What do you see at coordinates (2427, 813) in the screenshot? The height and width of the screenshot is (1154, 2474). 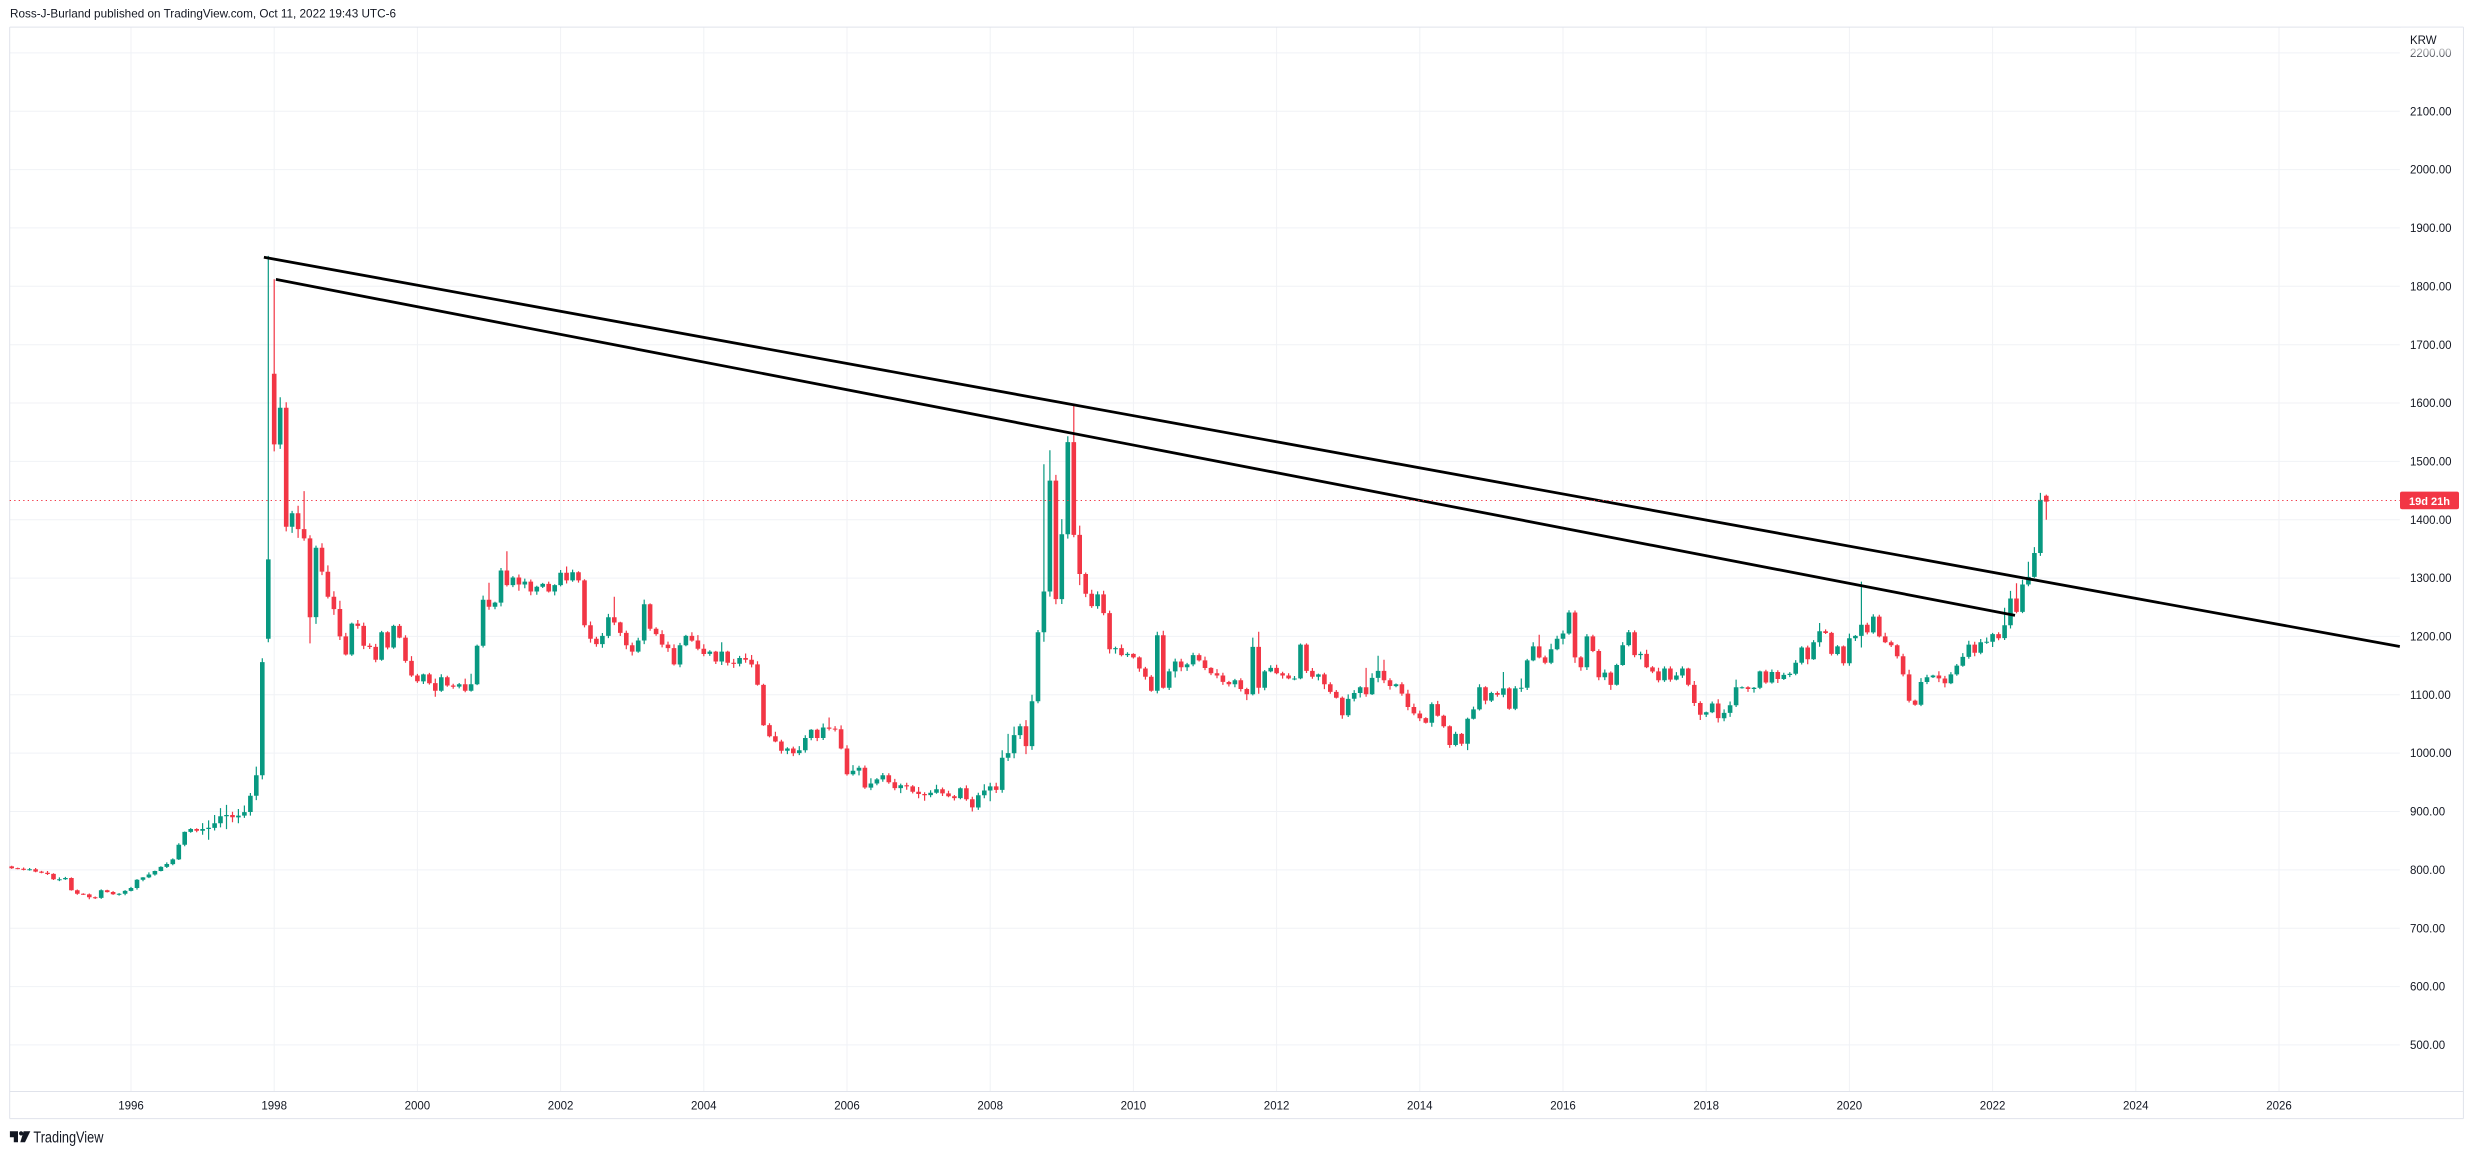 I see `svg-text: 900.00` at bounding box center [2427, 813].